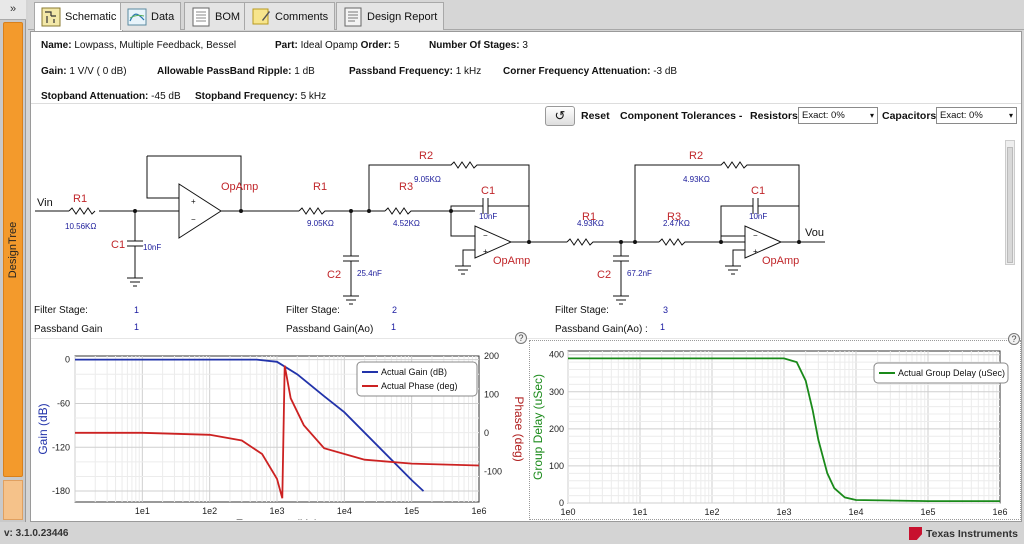 The height and width of the screenshot is (544, 1024). Describe the element at coordinates (80, 199) in the screenshot. I see `stage1-r1-name: R1` at that location.